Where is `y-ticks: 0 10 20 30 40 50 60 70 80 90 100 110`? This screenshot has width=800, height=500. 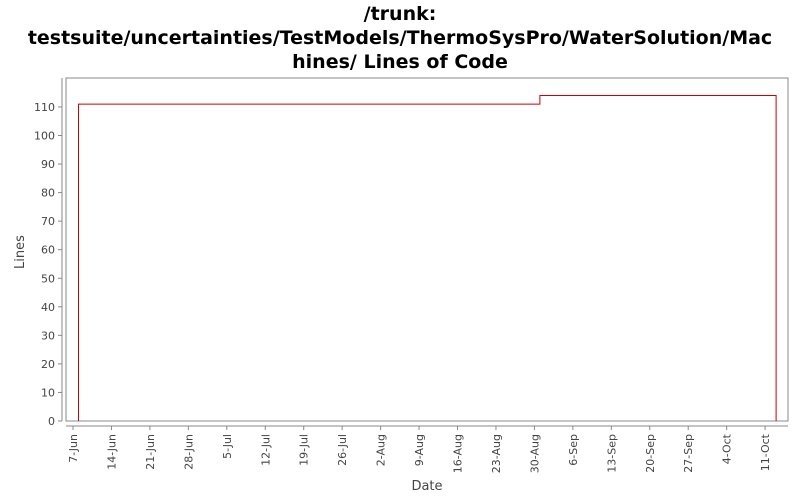
y-ticks: 0 10 20 30 40 50 60 70 80 90 100 110 is located at coordinates (48, 264).